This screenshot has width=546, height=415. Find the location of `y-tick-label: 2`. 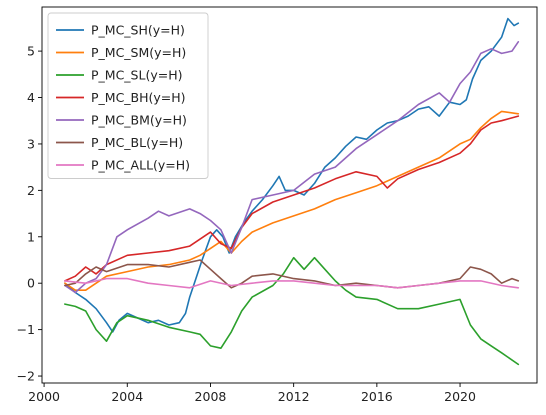

y-tick-label: 2 is located at coordinates (31, 190).